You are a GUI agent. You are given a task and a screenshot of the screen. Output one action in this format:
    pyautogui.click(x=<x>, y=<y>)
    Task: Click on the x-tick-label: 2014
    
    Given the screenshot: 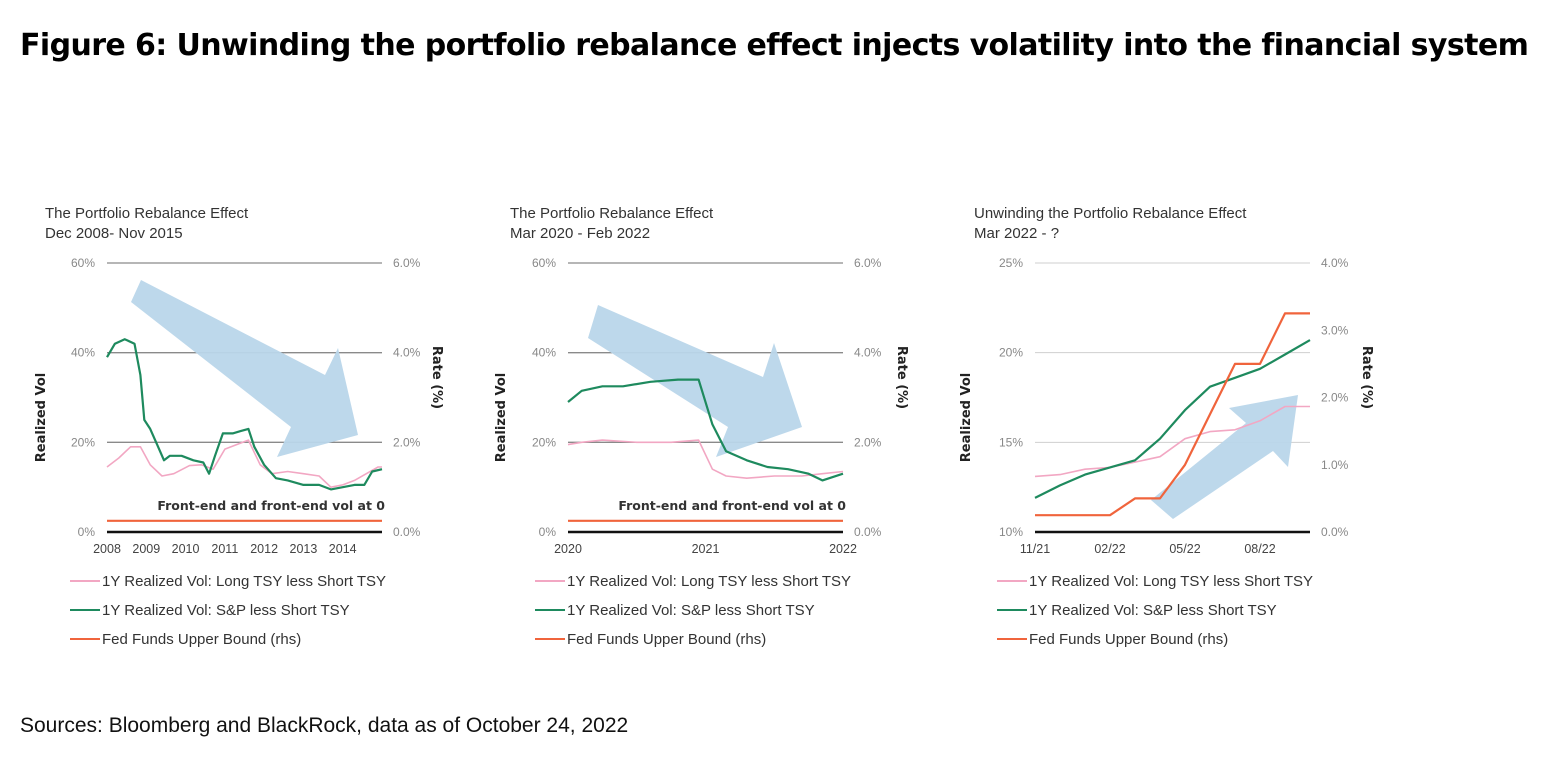 What is the action you would take?
    pyautogui.click(x=343, y=549)
    